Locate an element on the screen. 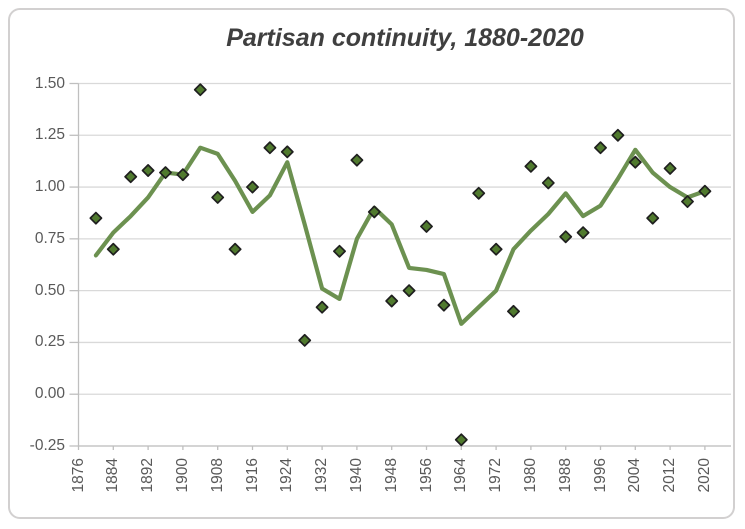  x-axis-tick-label: 2004 is located at coordinates (635, 475).